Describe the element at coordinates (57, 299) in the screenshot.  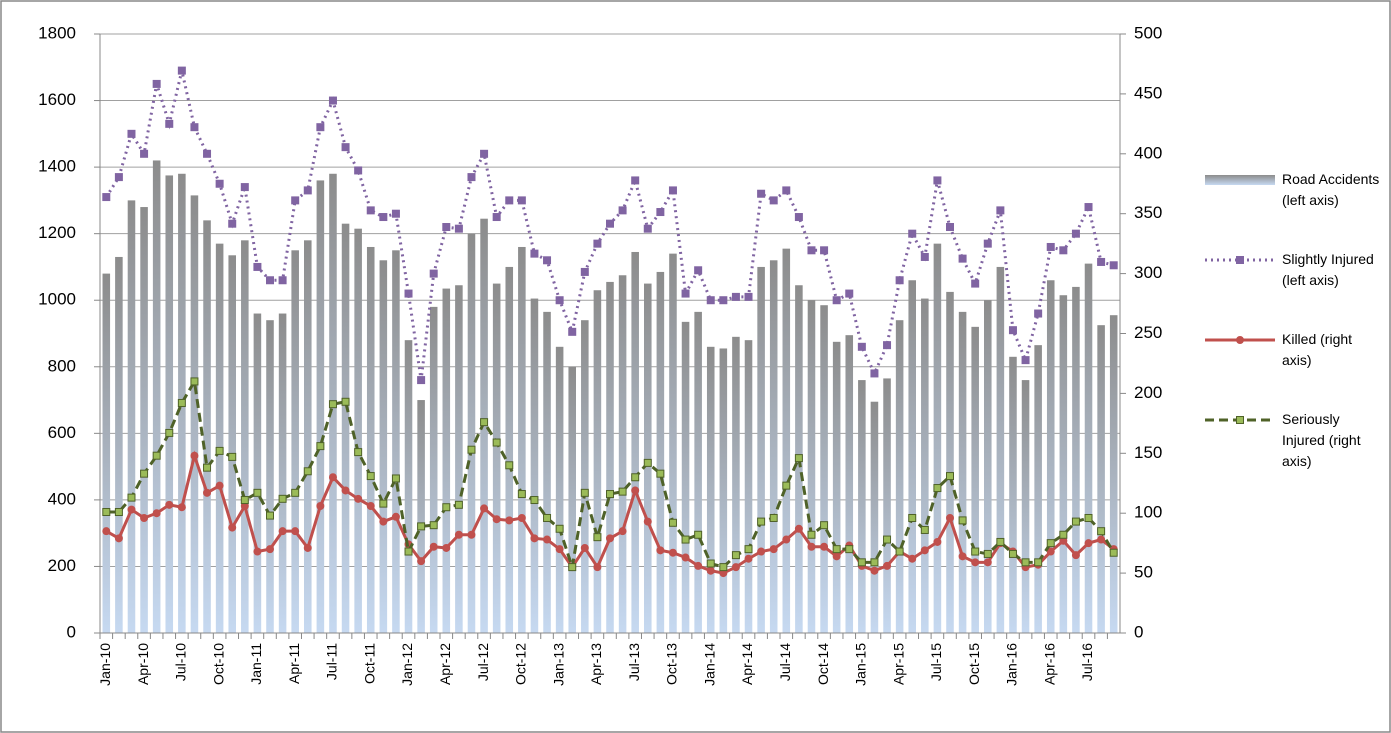
I see `y-tick-label: 1000` at that location.